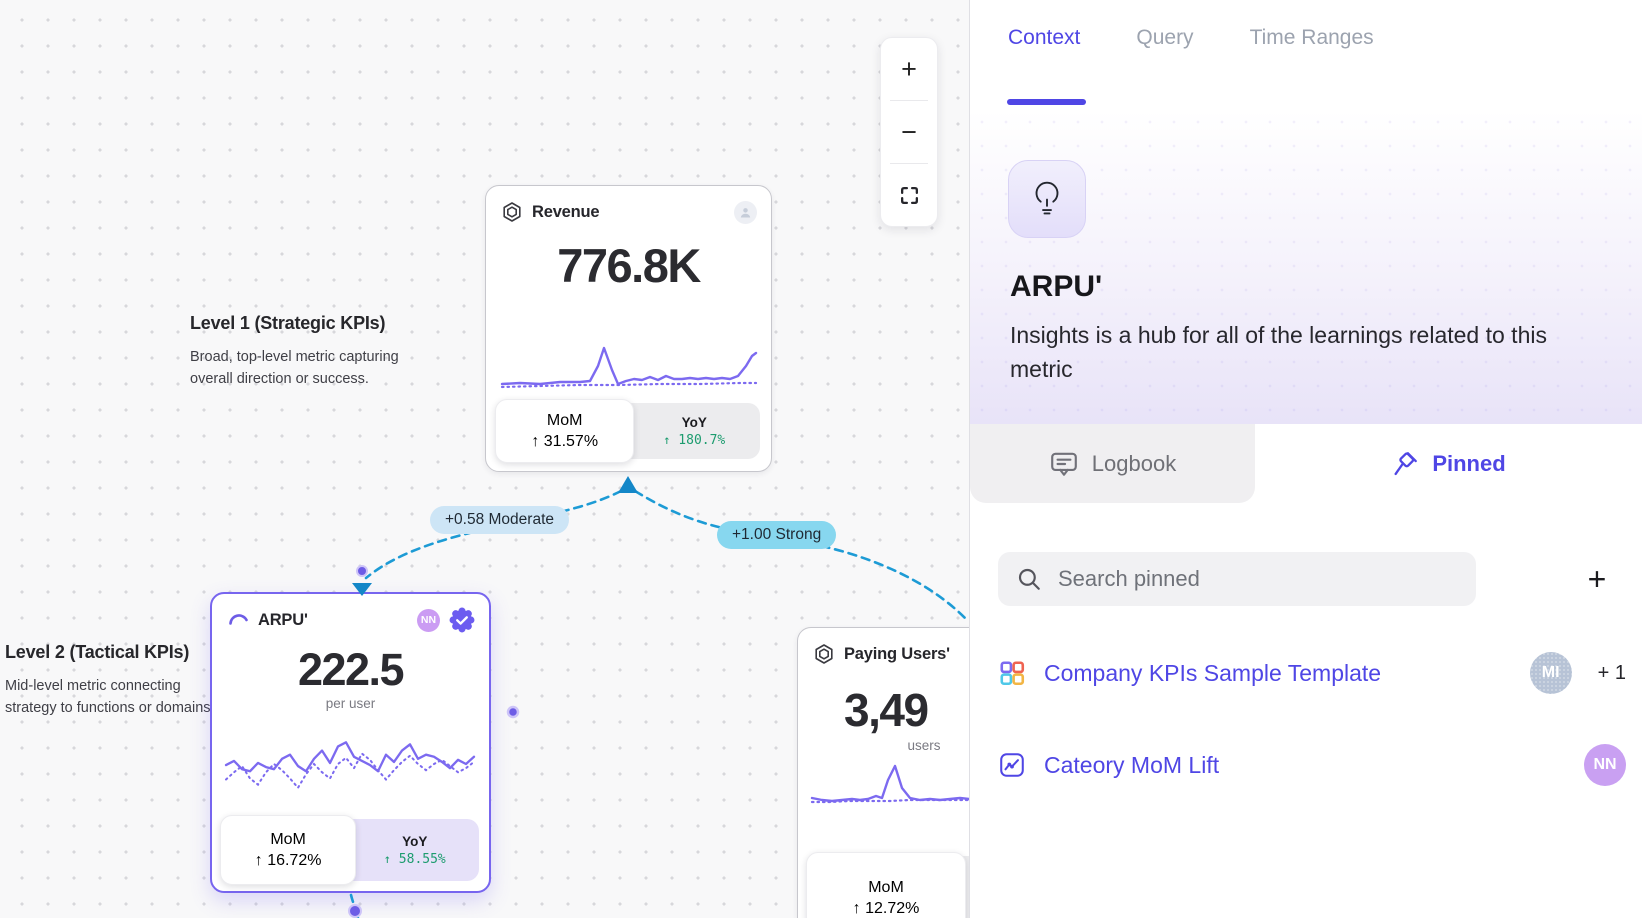 This screenshot has width=1642, height=918. What do you see at coordinates (1311, 37) in the screenshot?
I see `tab-time-ranges: Time Ranges` at bounding box center [1311, 37].